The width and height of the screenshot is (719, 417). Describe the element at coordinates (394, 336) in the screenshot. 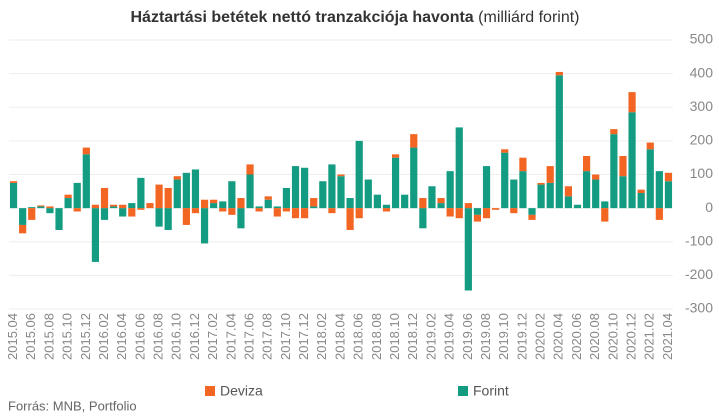

I see `x-tick-label: 2018.10` at that location.